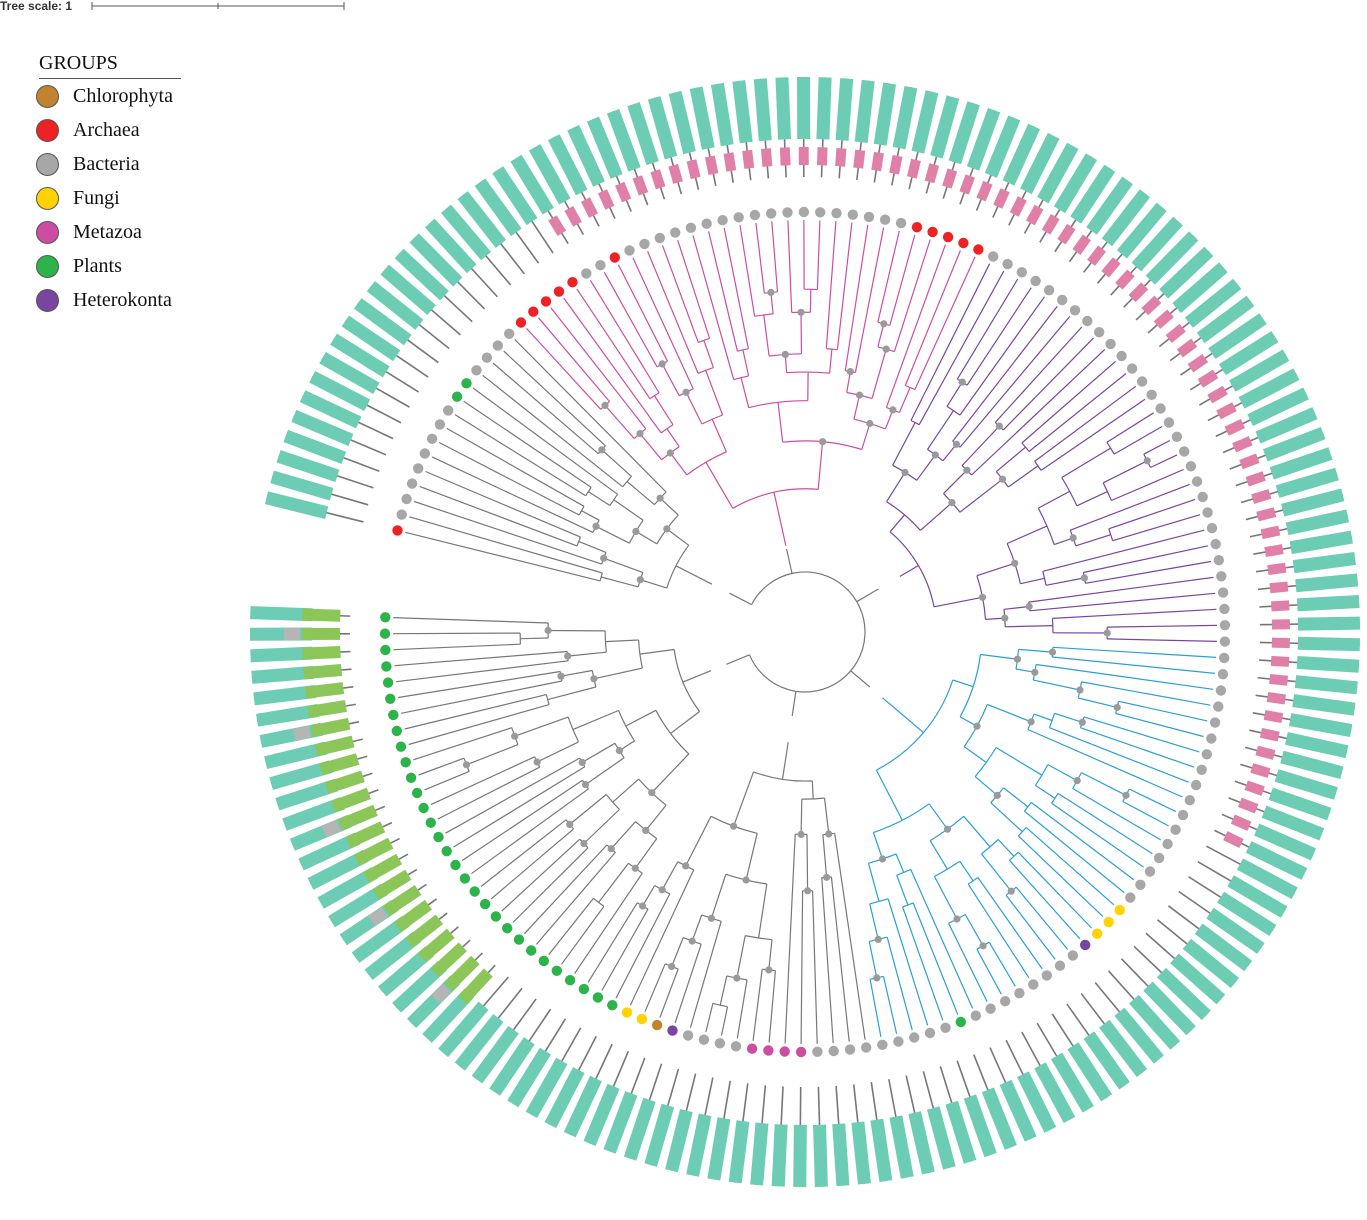  What do you see at coordinates (107, 231) in the screenshot?
I see `legend-item-label: Metazoa` at bounding box center [107, 231].